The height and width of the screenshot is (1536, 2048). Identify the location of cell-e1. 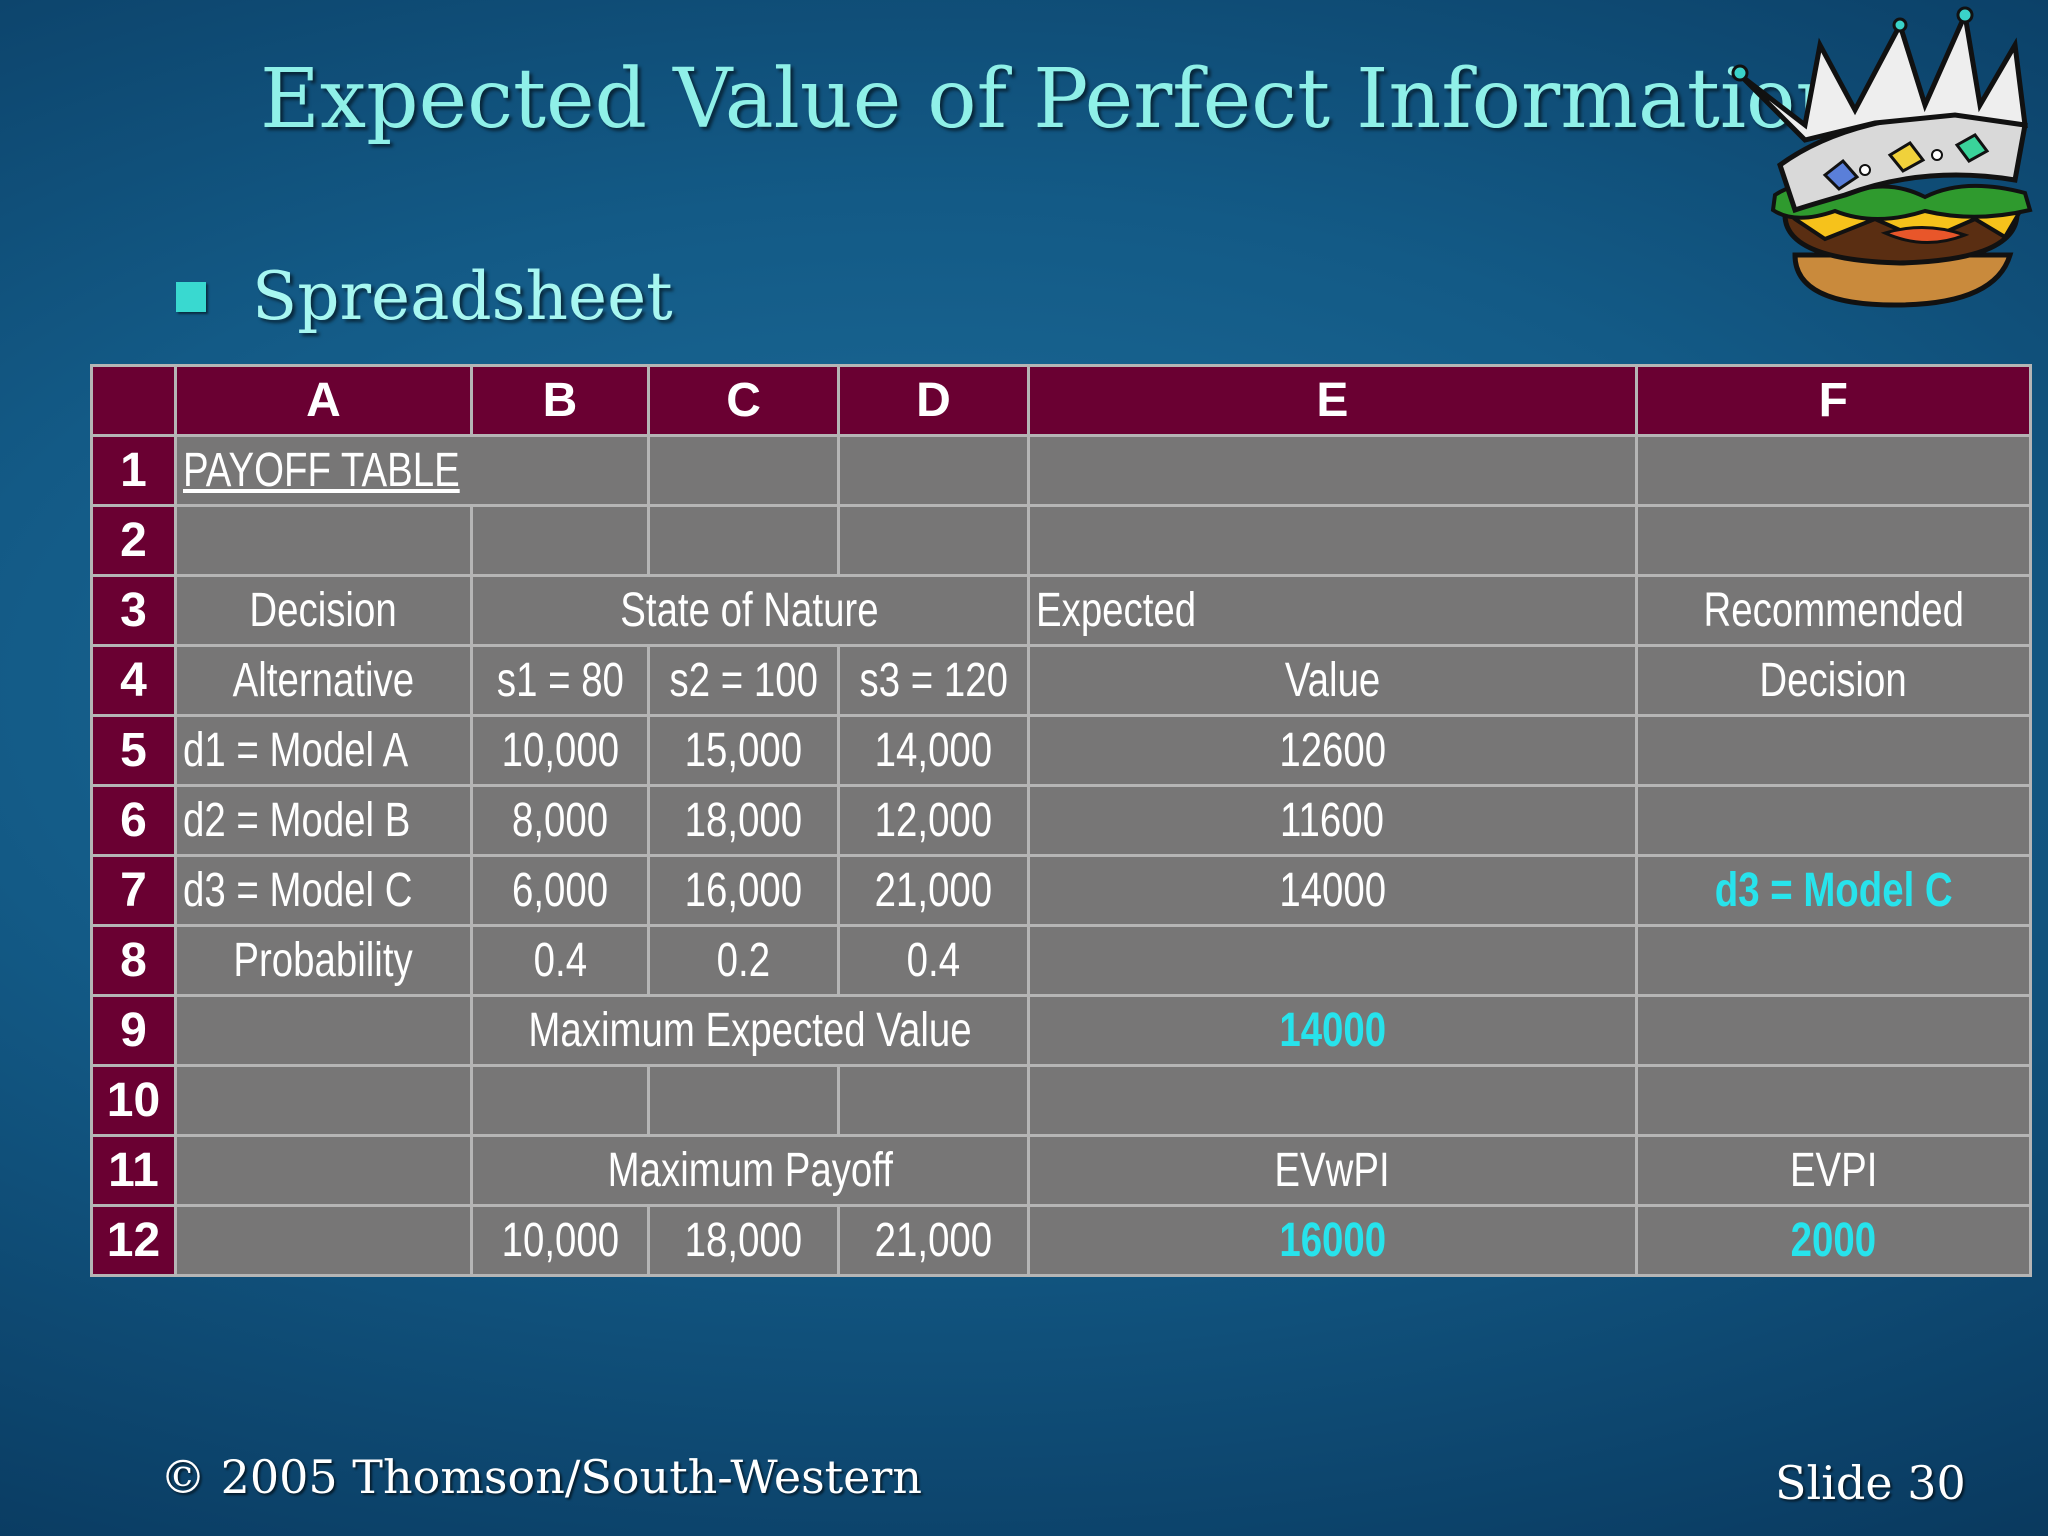
(1332, 470).